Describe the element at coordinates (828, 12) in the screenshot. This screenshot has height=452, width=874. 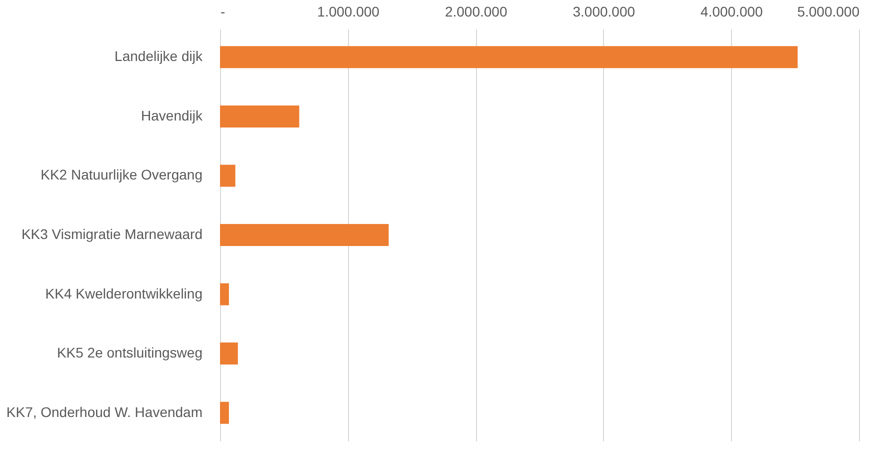
I see `x-tick-label: 5.000.000` at that location.